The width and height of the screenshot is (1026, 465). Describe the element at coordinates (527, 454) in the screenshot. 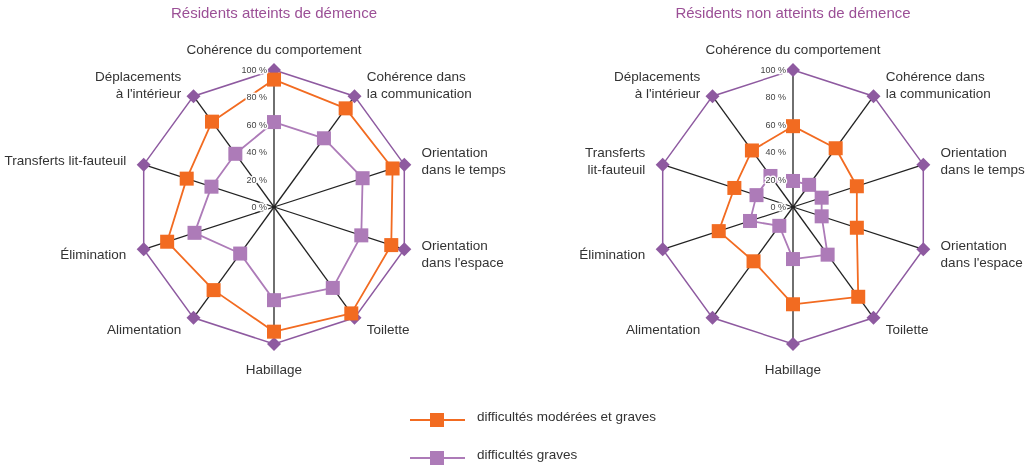

I see `legend-label: difficultés graves` at that location.